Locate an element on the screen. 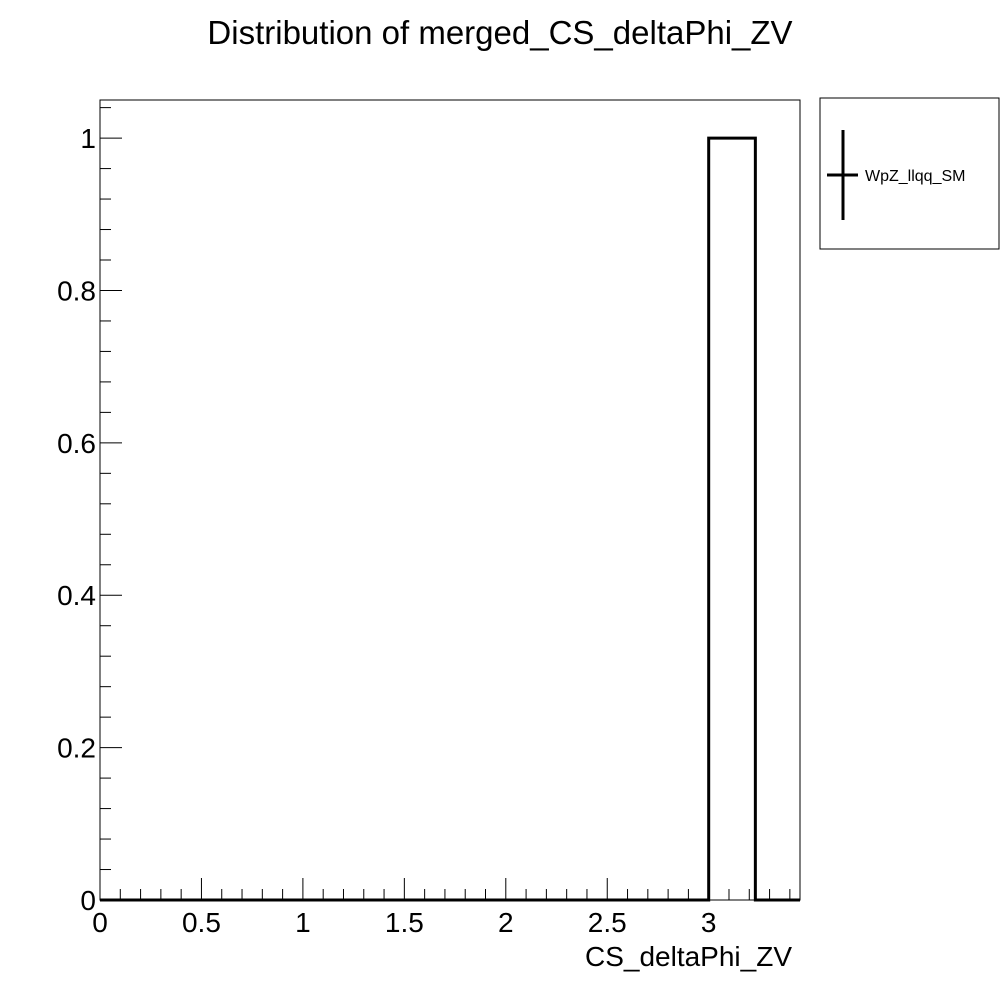 The image size is (1000, 1000). chart-title: Distribution of merged_CS_deltaPhi_ZV is located at coordinates (499, 32).